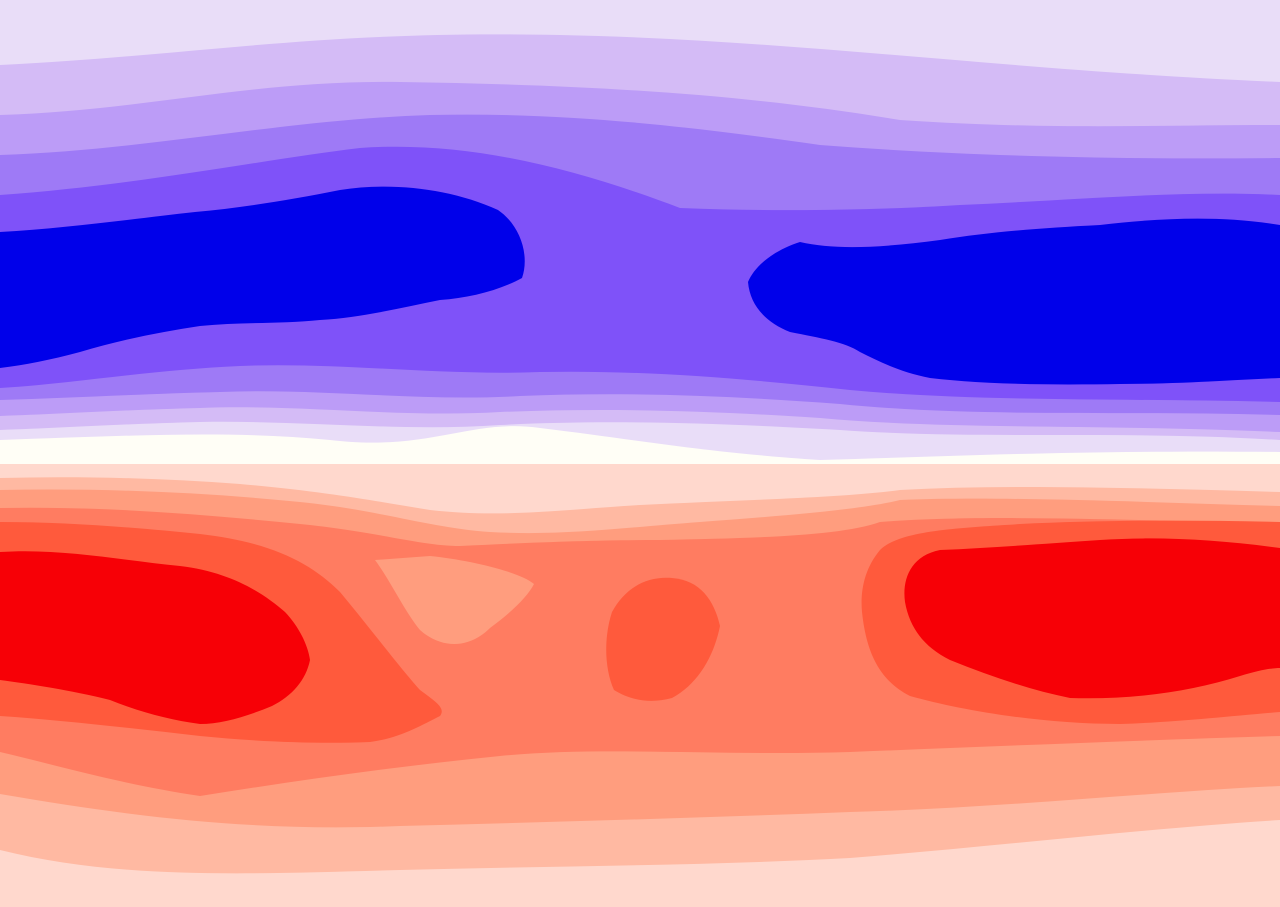 The width and height of the screenshot is (1280, 907). Describe the element at coordinates (1014, 301) in the screenshot. I see `core-blue-right` at that location.